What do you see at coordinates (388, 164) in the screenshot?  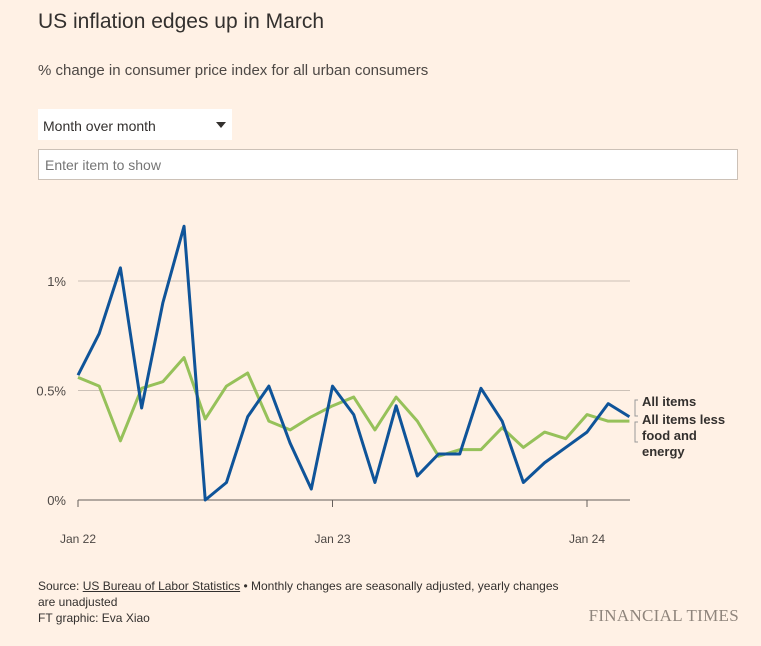 I see `item-search-input` at bounding box center [388, 164].